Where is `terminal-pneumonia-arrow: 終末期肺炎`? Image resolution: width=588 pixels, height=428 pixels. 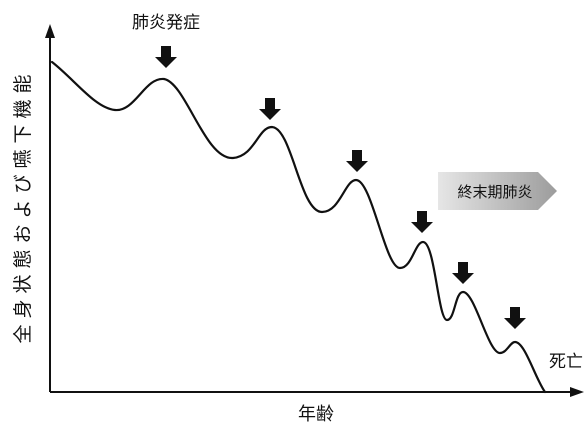
terminal-pneumonia-arrow: 終末期肺炎 is located at coordinates (497, 191).